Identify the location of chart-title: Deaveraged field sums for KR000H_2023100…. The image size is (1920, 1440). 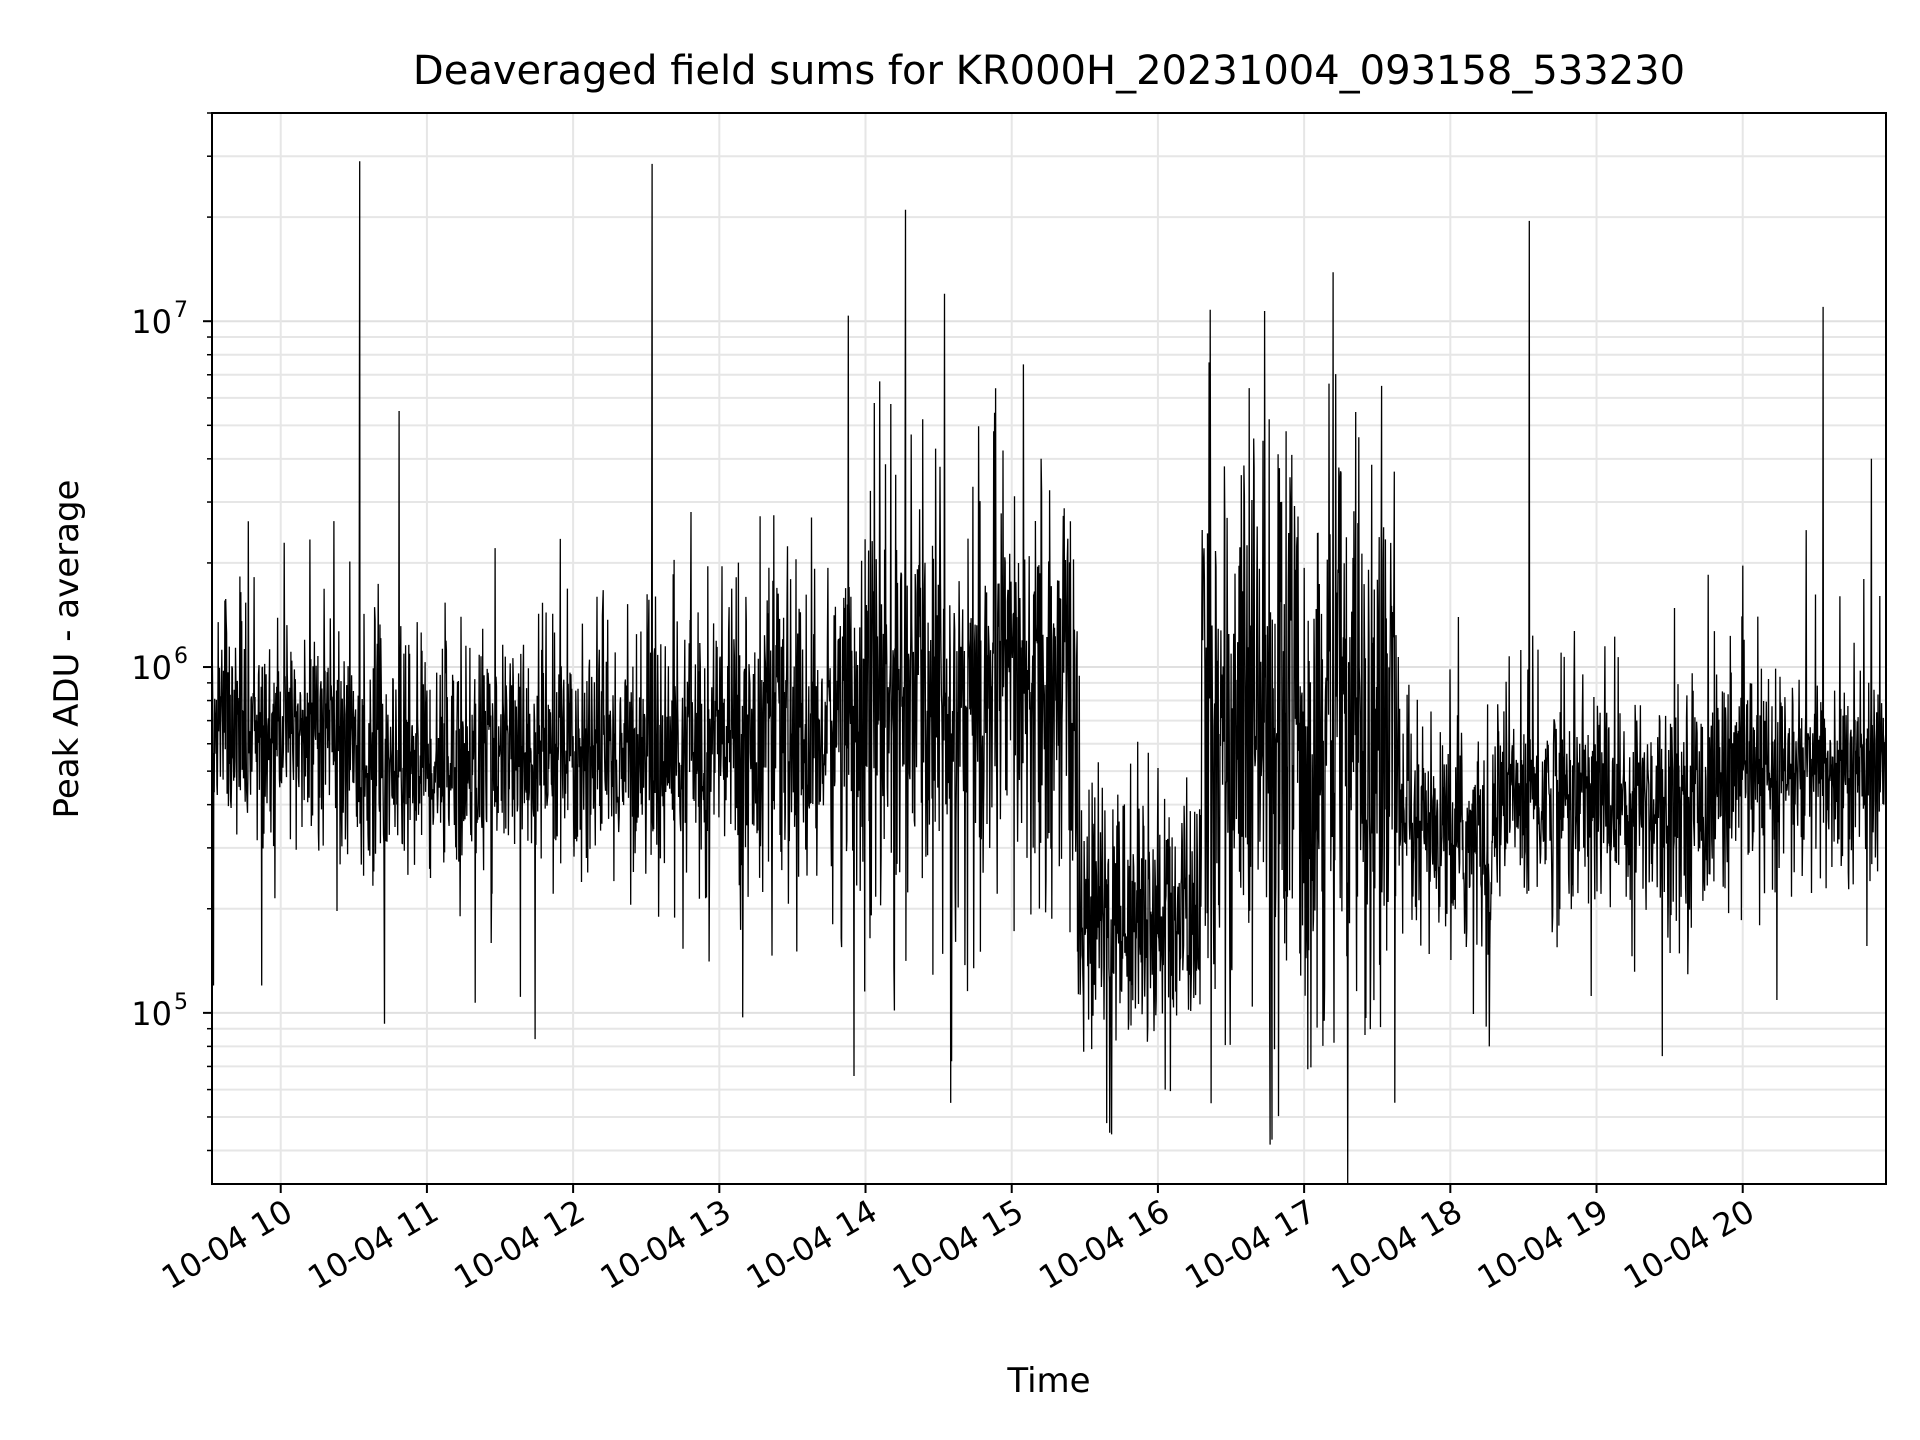
(1049, 71).